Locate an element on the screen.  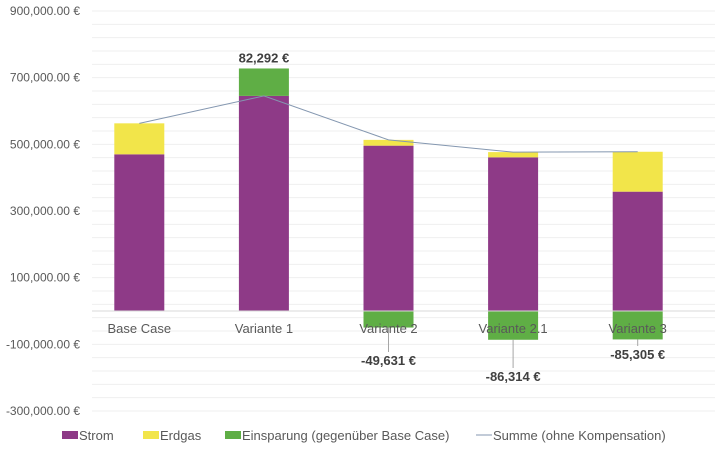
x-tick-label: Variante 3 is located at coordinates (638, 328).